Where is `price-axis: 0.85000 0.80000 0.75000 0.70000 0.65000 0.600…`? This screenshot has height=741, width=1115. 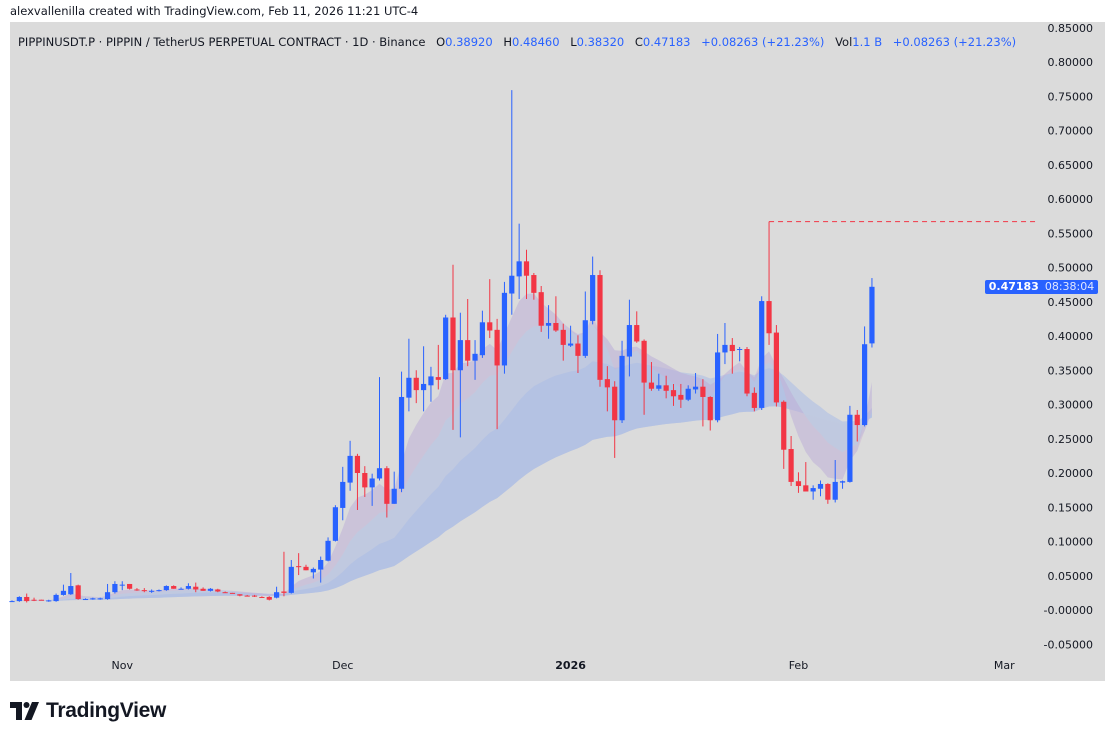 price-axis: 0.85000 0.80000 0.75000 0.70000 0.65000 0.600… is located at coordinates (1068, 337).